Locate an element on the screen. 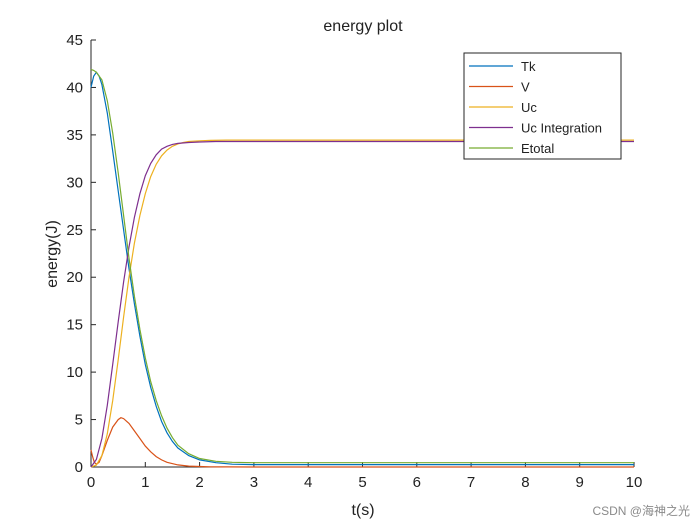  y-tick-label: 45 is located at coordinates (74, 40).